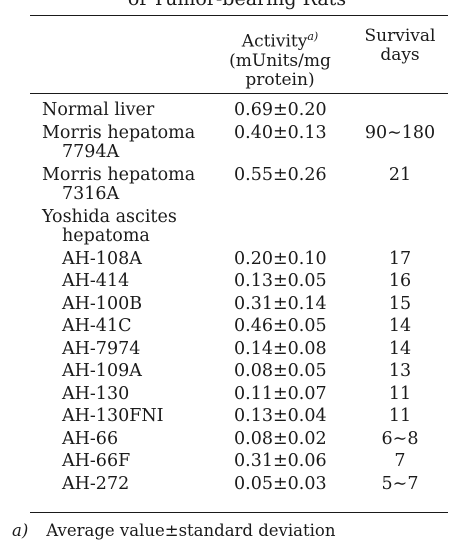 The height and width of the screenshot is (555, 474). Describe the element at coordinates (96, 281) in the screenshot. I see `row-label: AH-414` at that location.